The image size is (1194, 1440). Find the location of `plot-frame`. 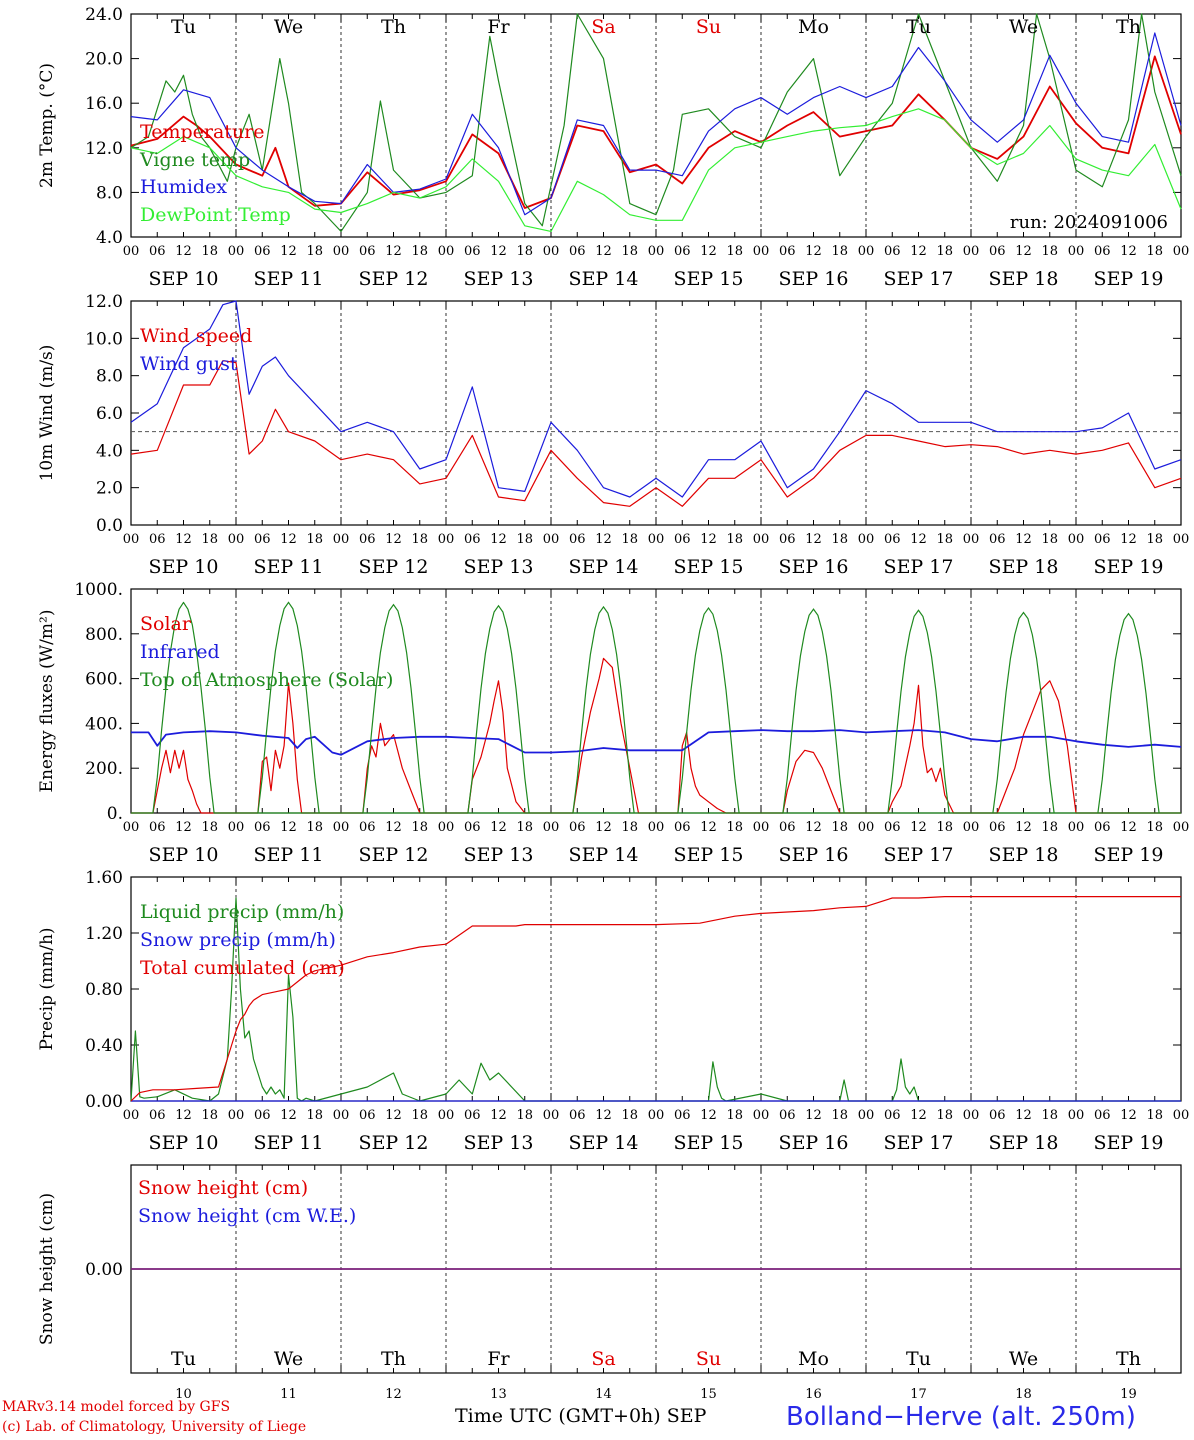

plot-frame is located at coordinates (656, 413).